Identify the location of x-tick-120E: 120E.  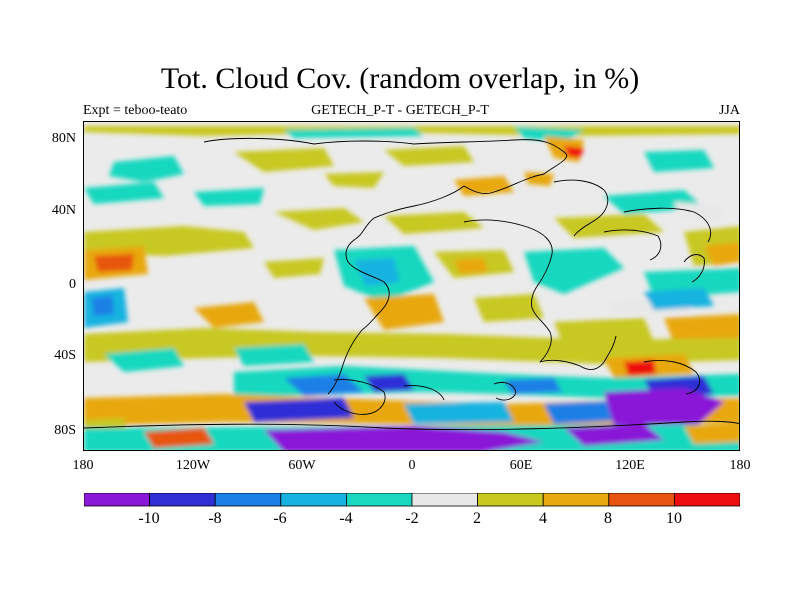
(630, 465).